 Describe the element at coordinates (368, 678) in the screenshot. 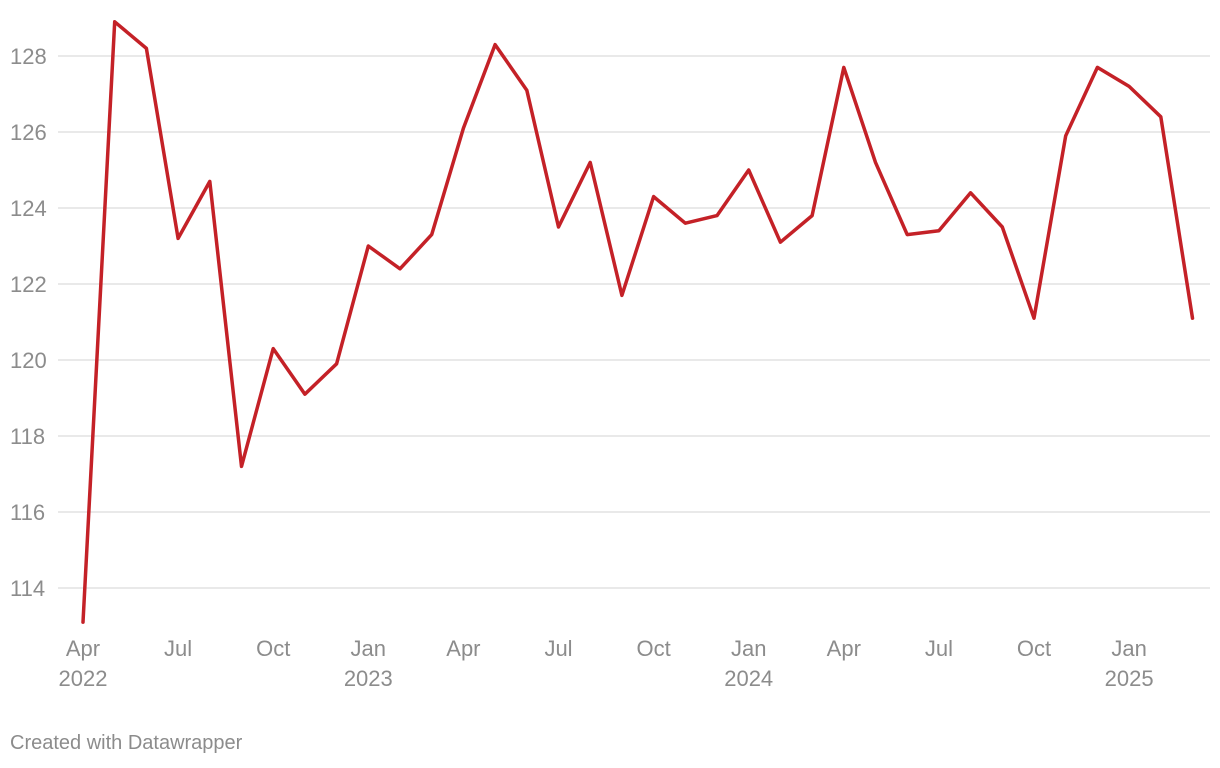

I see `x-tick-year-label: 2023` at that location.